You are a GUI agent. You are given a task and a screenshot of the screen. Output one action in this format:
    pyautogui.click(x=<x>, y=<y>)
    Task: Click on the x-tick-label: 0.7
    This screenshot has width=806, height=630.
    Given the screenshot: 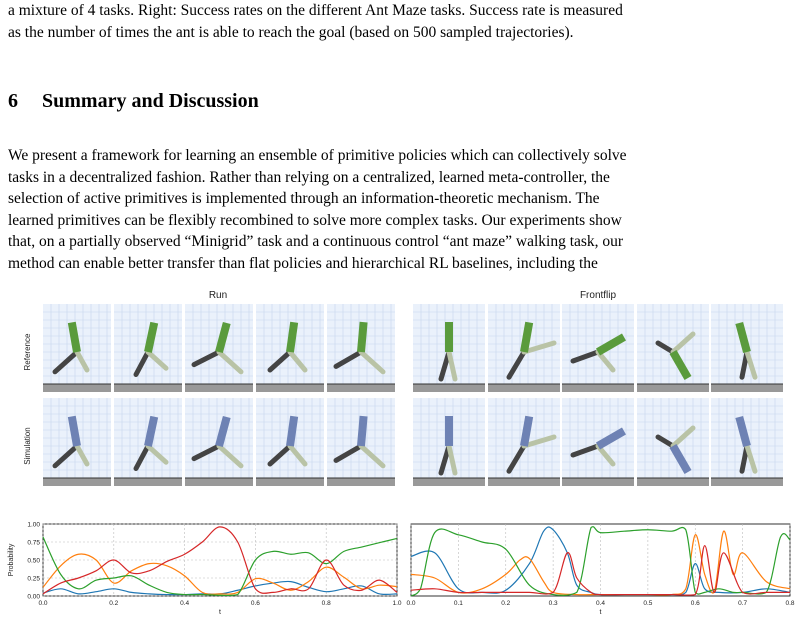 What is the action you would take?
    pyautogui.click(x=742, y=603)
    